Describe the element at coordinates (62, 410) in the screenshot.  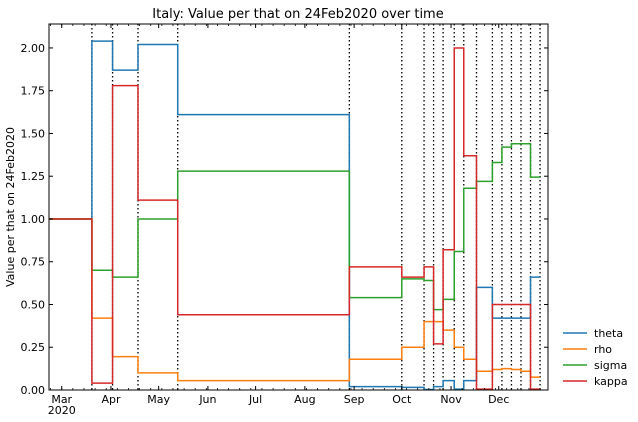
I see `x-tick-sublabel: 2020` at that location.